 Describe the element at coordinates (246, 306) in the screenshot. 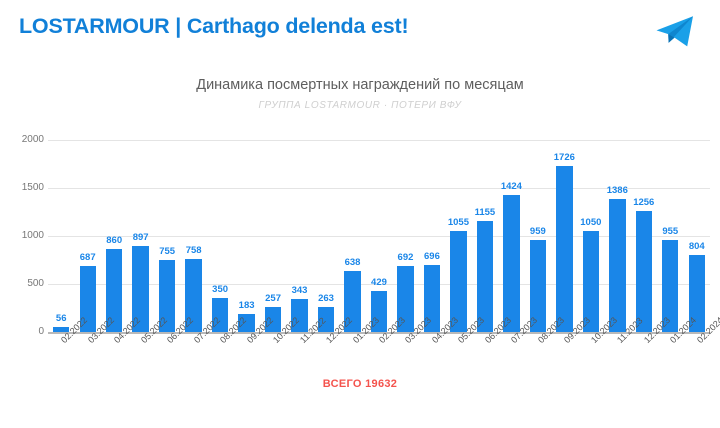

I see `bar-value-label: 183` at that location.